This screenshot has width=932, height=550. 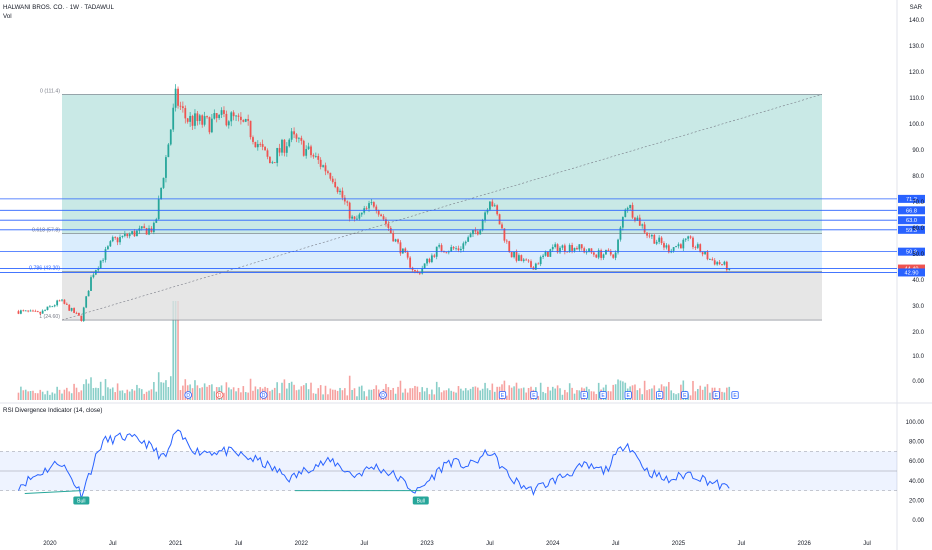 I want to click on price-tick-label: 90.0, so click(x=918, y=151).